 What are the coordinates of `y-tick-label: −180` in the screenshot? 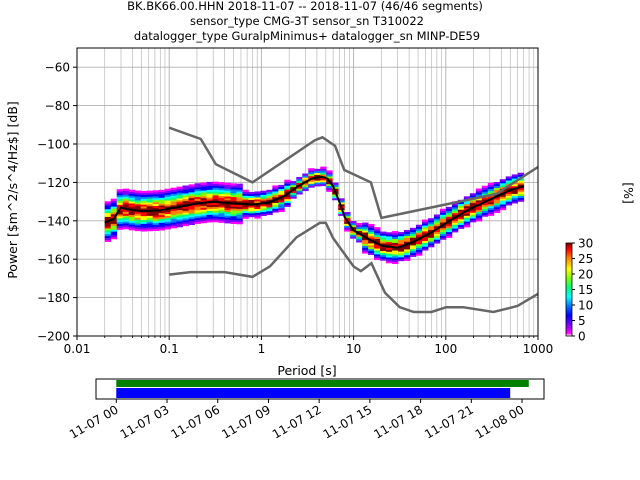 It's located at (53, 298).